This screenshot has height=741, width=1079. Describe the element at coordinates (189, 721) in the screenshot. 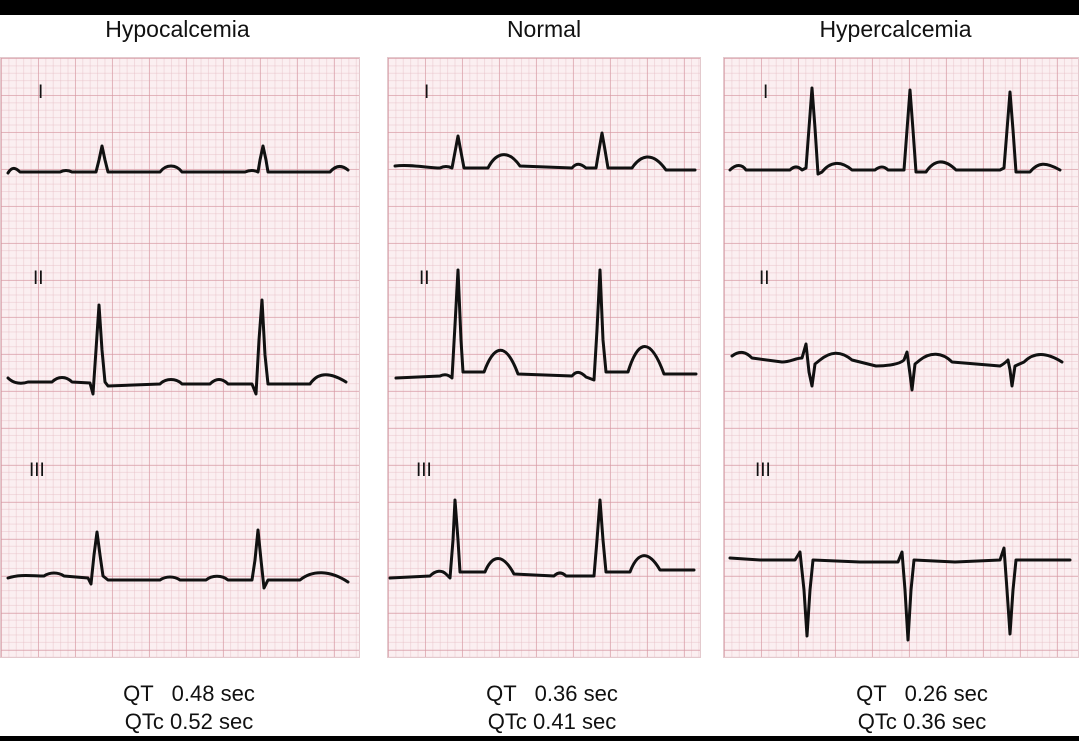

I see `qtc-value-hypocalcemia: QTc 0.52 sec` at that location.